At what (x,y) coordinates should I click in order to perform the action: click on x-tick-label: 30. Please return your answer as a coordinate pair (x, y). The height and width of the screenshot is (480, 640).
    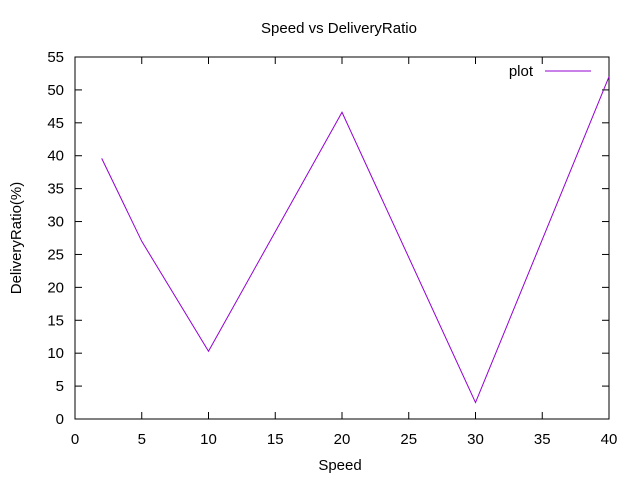
    Looking at the image, I should click on (475, 439).